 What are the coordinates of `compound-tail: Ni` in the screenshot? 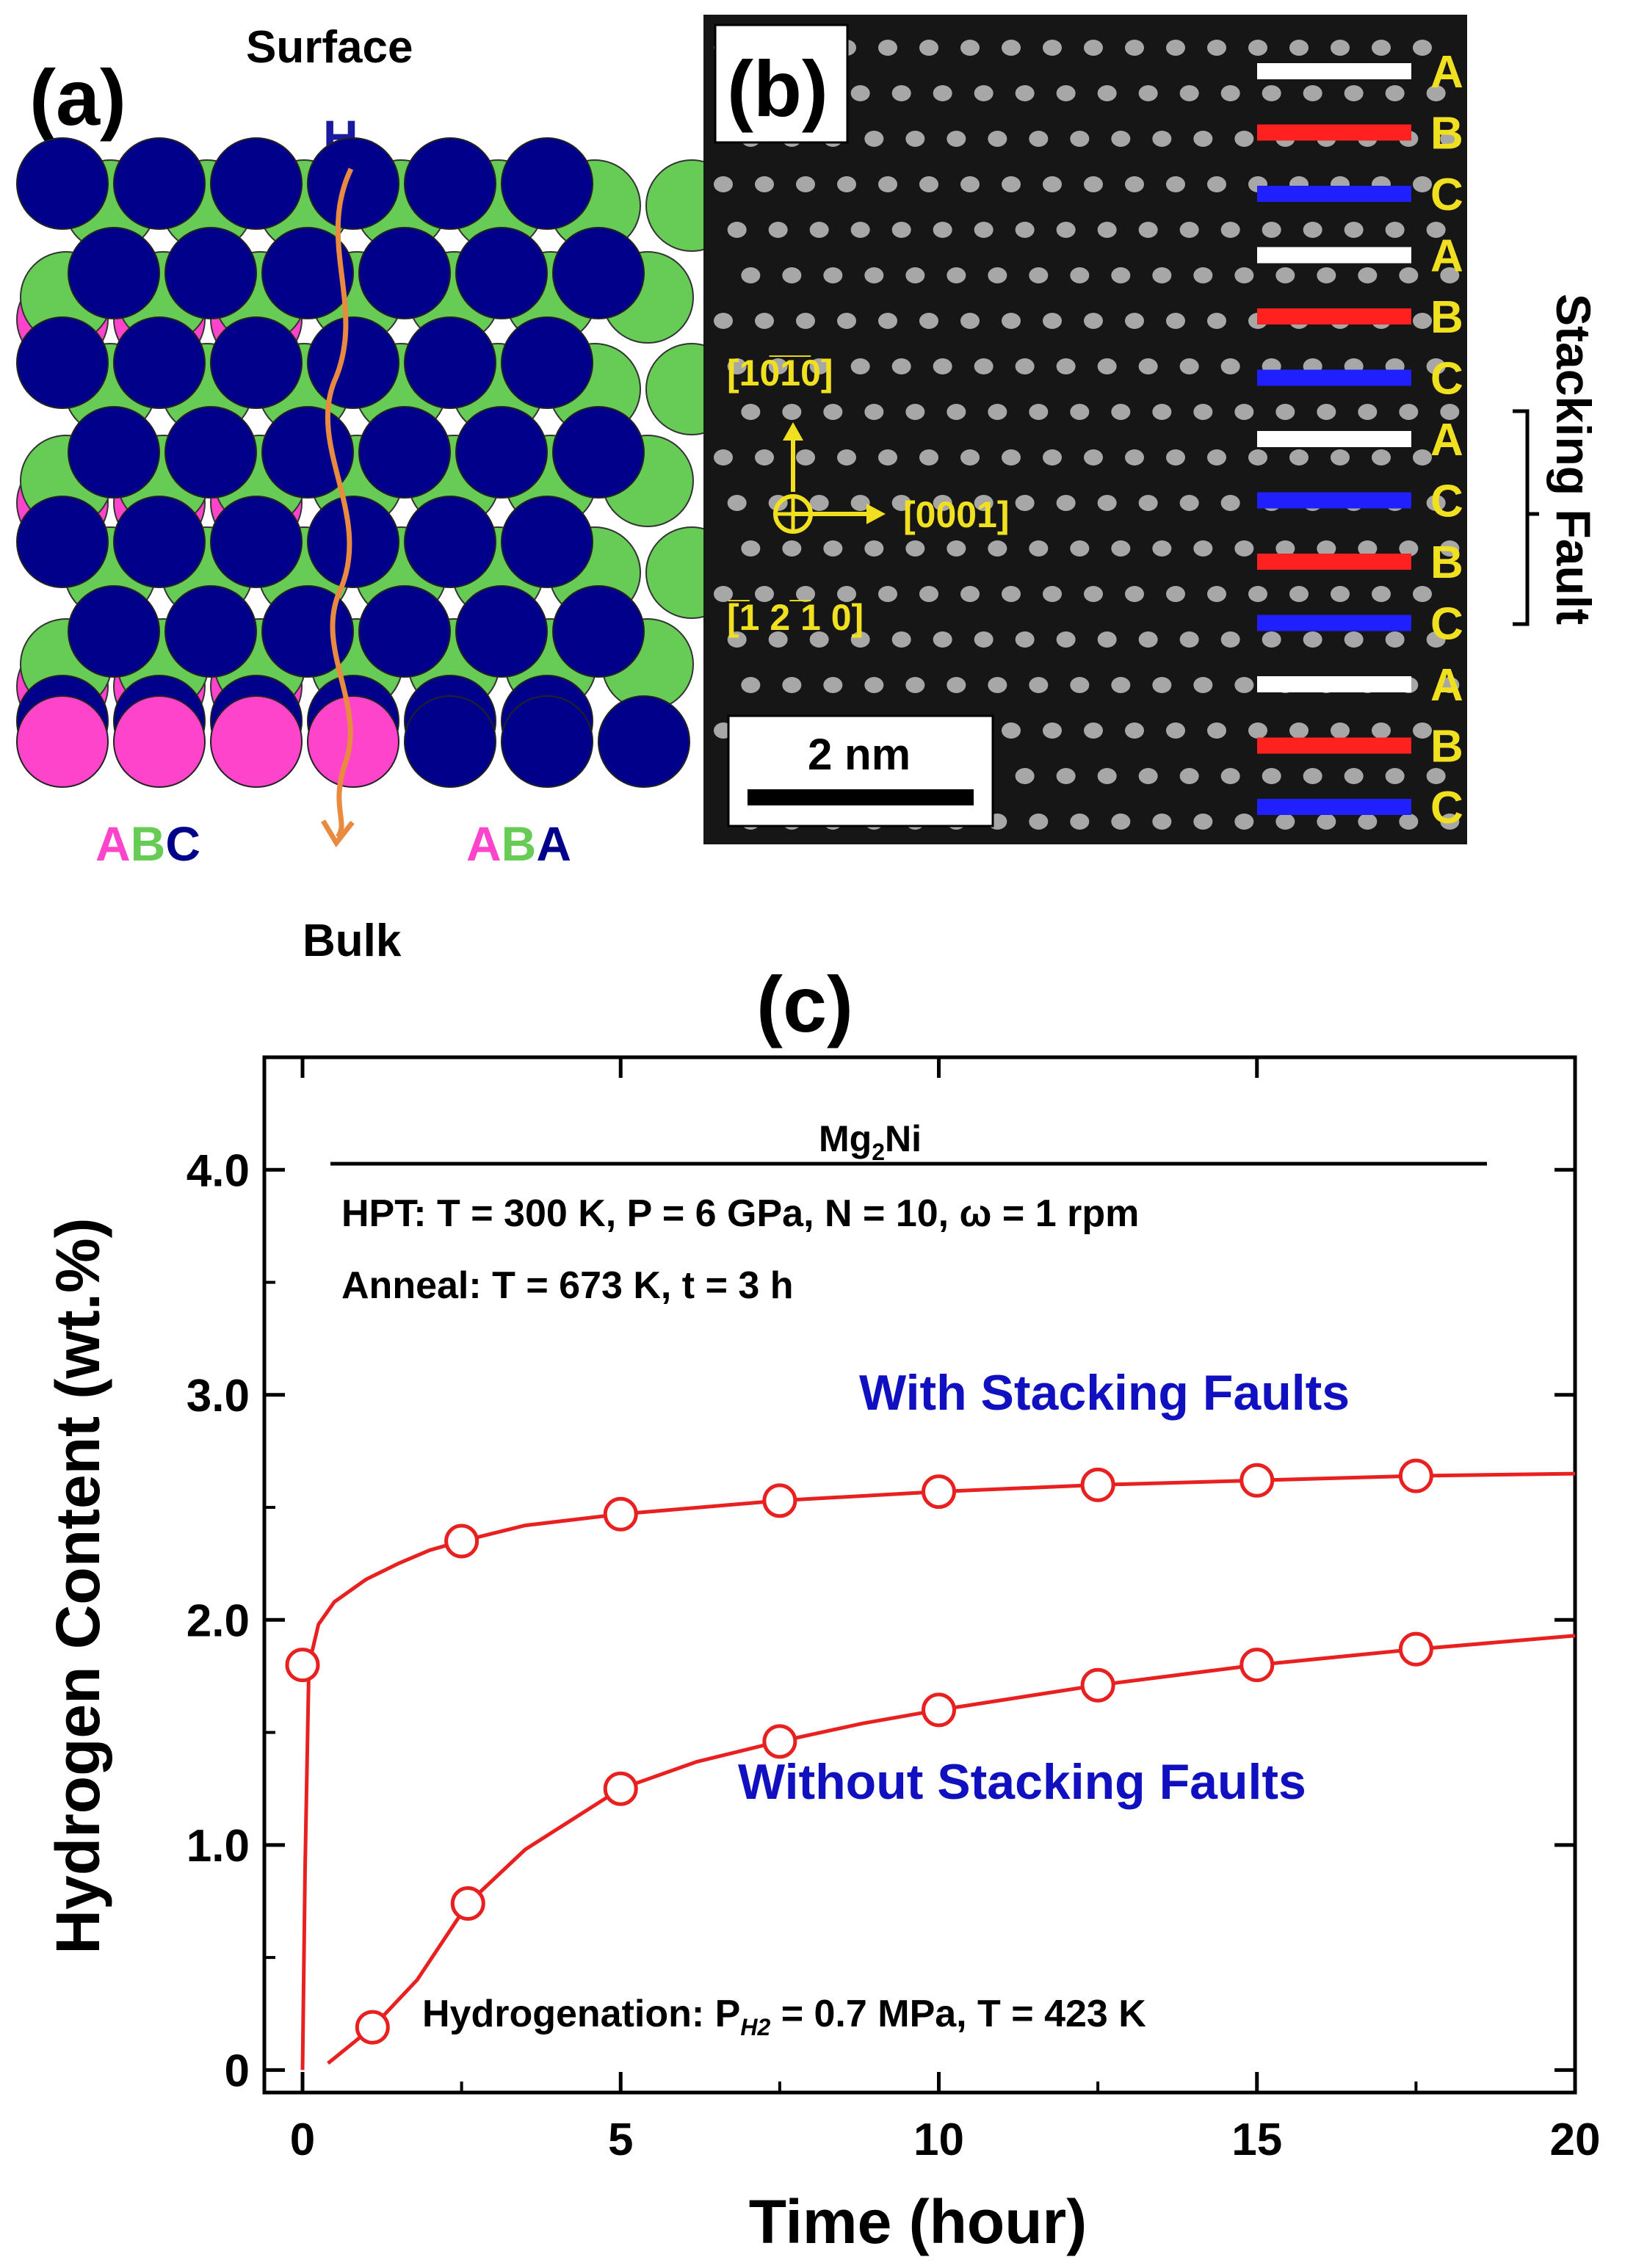 It's located at (904, 1138).